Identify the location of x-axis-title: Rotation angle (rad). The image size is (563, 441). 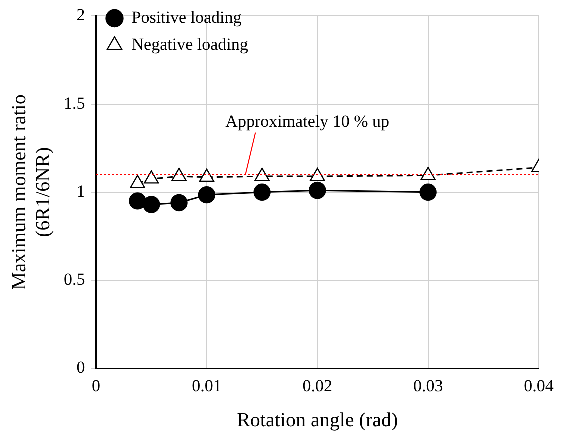
(317, 420).